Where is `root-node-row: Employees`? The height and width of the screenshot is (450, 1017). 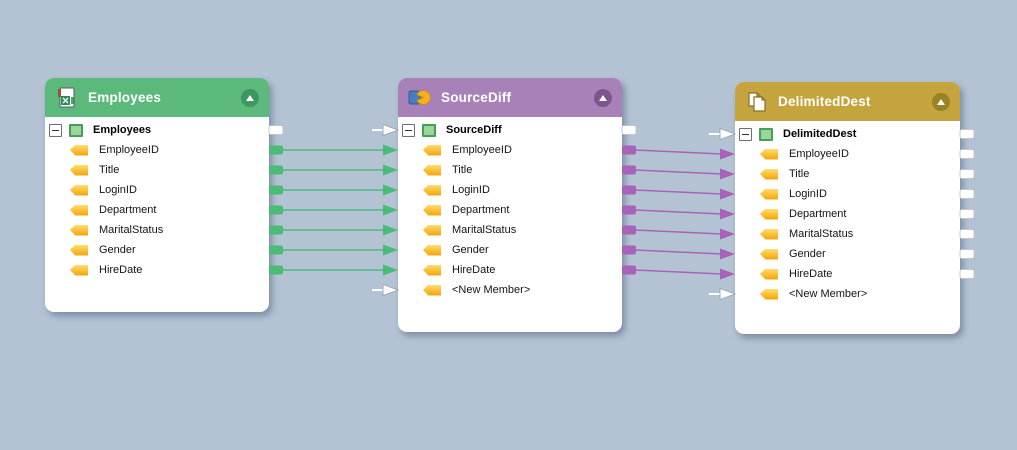 root-node-row: Employees is located at coordinates (157, 130).